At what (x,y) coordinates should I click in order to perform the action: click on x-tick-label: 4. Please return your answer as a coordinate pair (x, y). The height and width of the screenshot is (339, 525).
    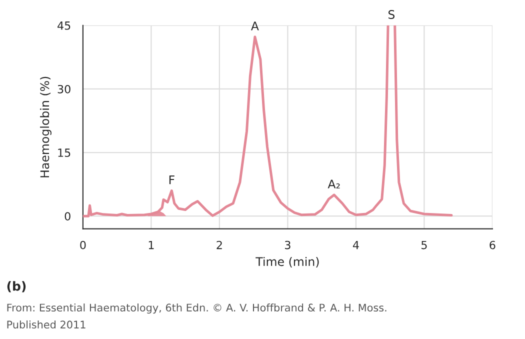
    Looking at the image, I should click on (355, 245).